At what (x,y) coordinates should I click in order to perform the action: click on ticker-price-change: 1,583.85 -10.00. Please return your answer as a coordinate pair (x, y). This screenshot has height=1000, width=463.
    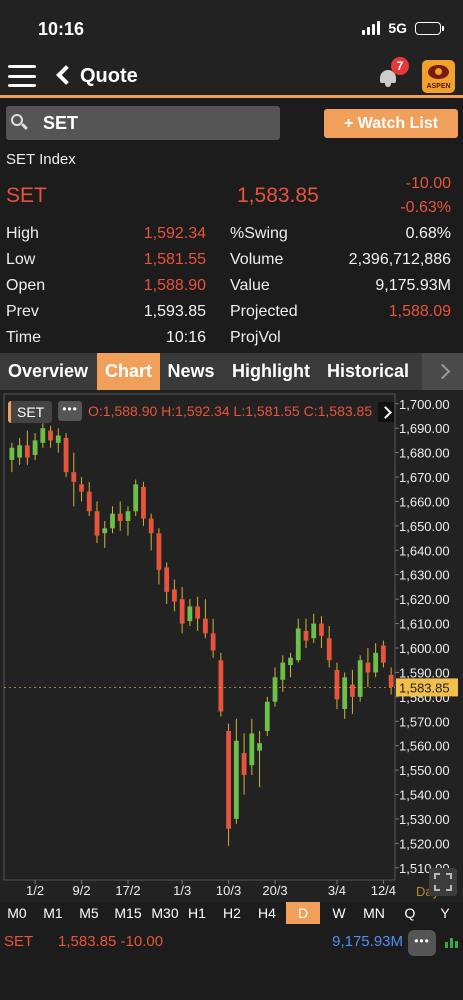
    Looking at the image, I should click on (111, 941).